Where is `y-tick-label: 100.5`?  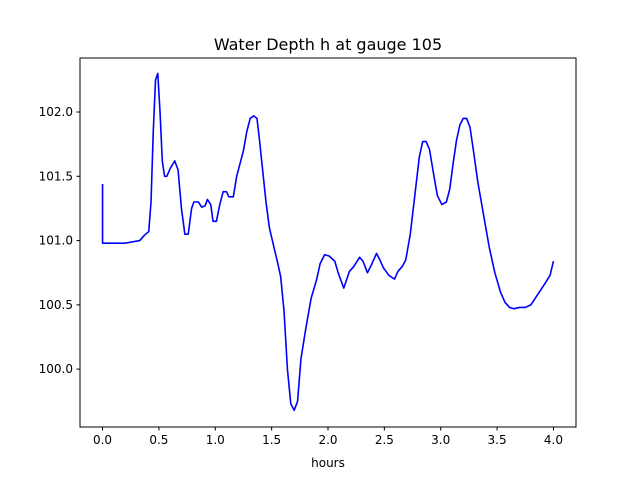
y-tick-label: 100.5 is located at coordinates (56, 305).